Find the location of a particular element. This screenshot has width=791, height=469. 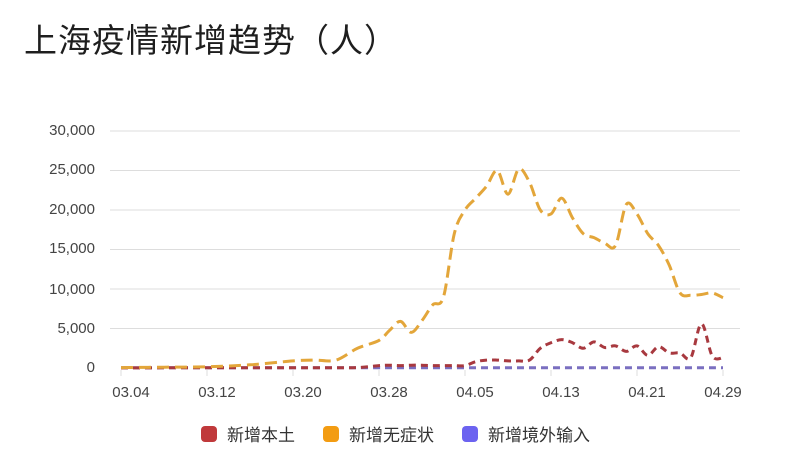

x-tick-label: 04.29 is located at coordinates (723, 392).